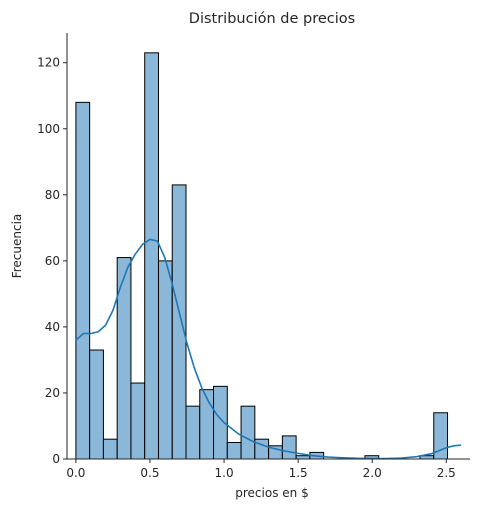 This screenshot has height=512, width=490. I want to click on x-tick-label: 0.0, so click(75, 473).